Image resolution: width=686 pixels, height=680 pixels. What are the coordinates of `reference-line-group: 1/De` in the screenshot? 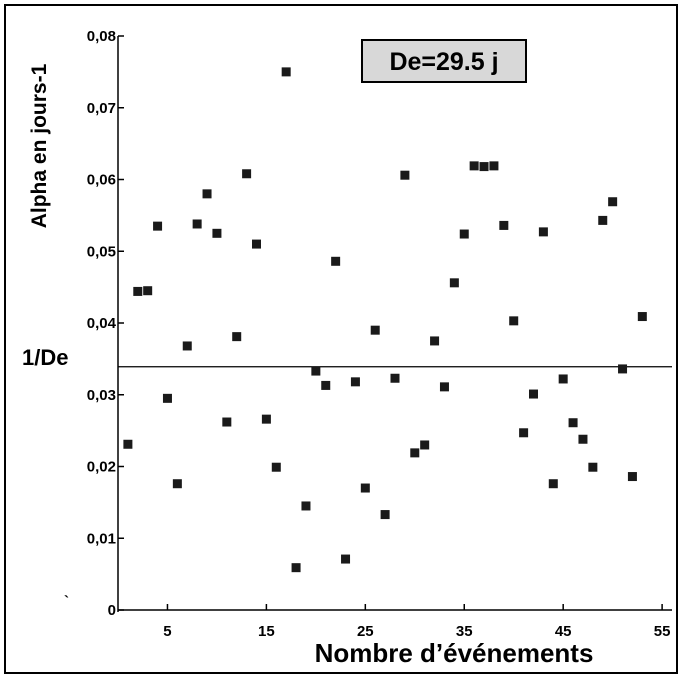 It's located at (347, 357).